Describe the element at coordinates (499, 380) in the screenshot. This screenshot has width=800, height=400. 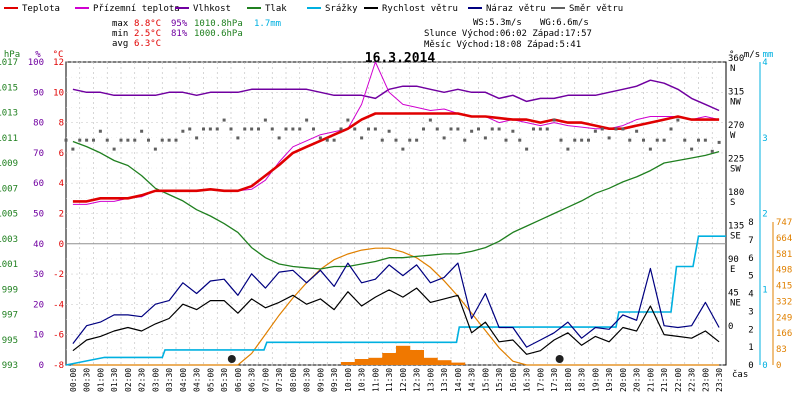
I see `x-axis-tick: 15:30` at that location.